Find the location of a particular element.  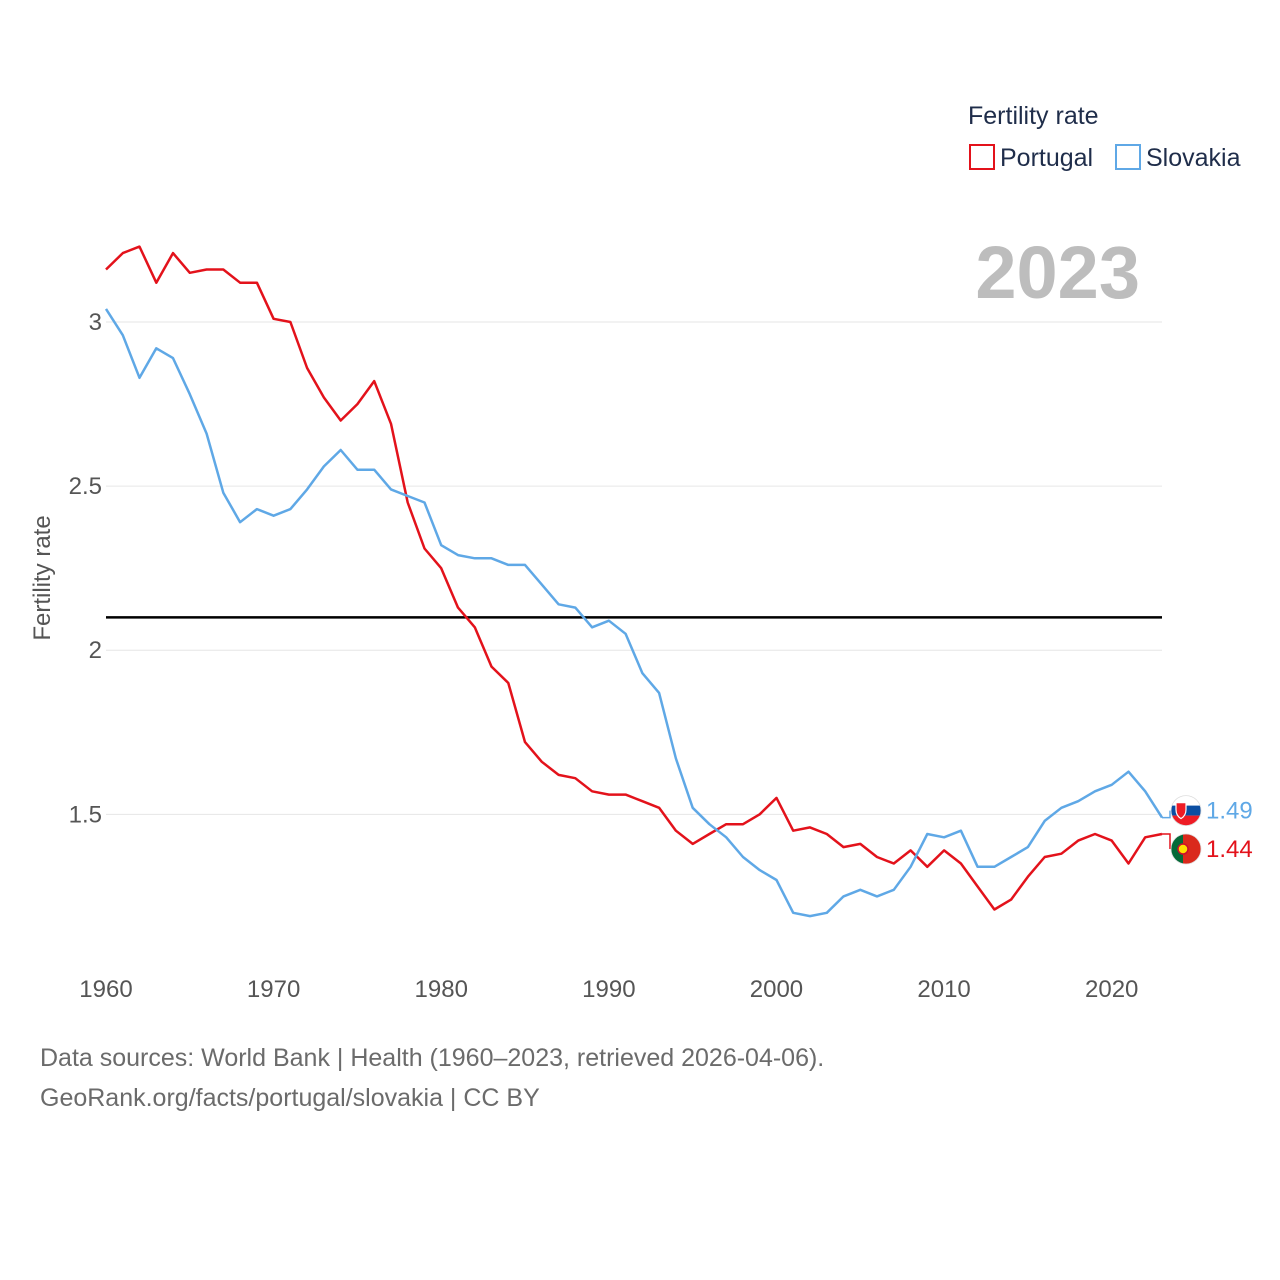

x-tick-labels: 1960 1970 1980 1990 2000 2010 2020 is located at coordinates (608, 989).